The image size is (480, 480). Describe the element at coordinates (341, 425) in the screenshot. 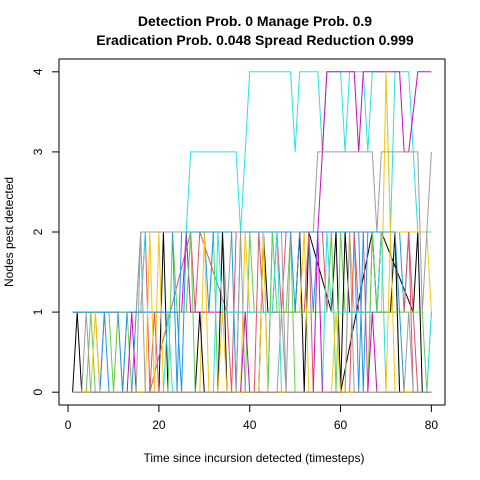

I see `x-tick-label: 60` at that location.